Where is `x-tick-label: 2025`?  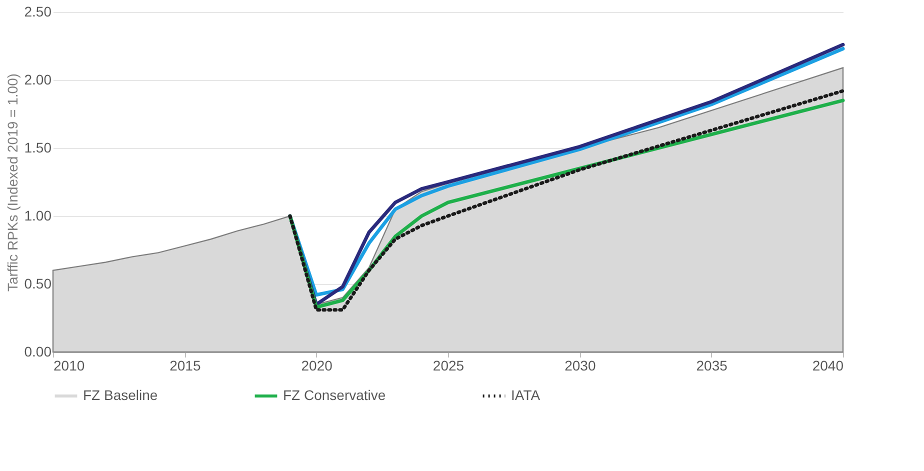
x-tick-label: 2025 is located at coordinates (448, 366).